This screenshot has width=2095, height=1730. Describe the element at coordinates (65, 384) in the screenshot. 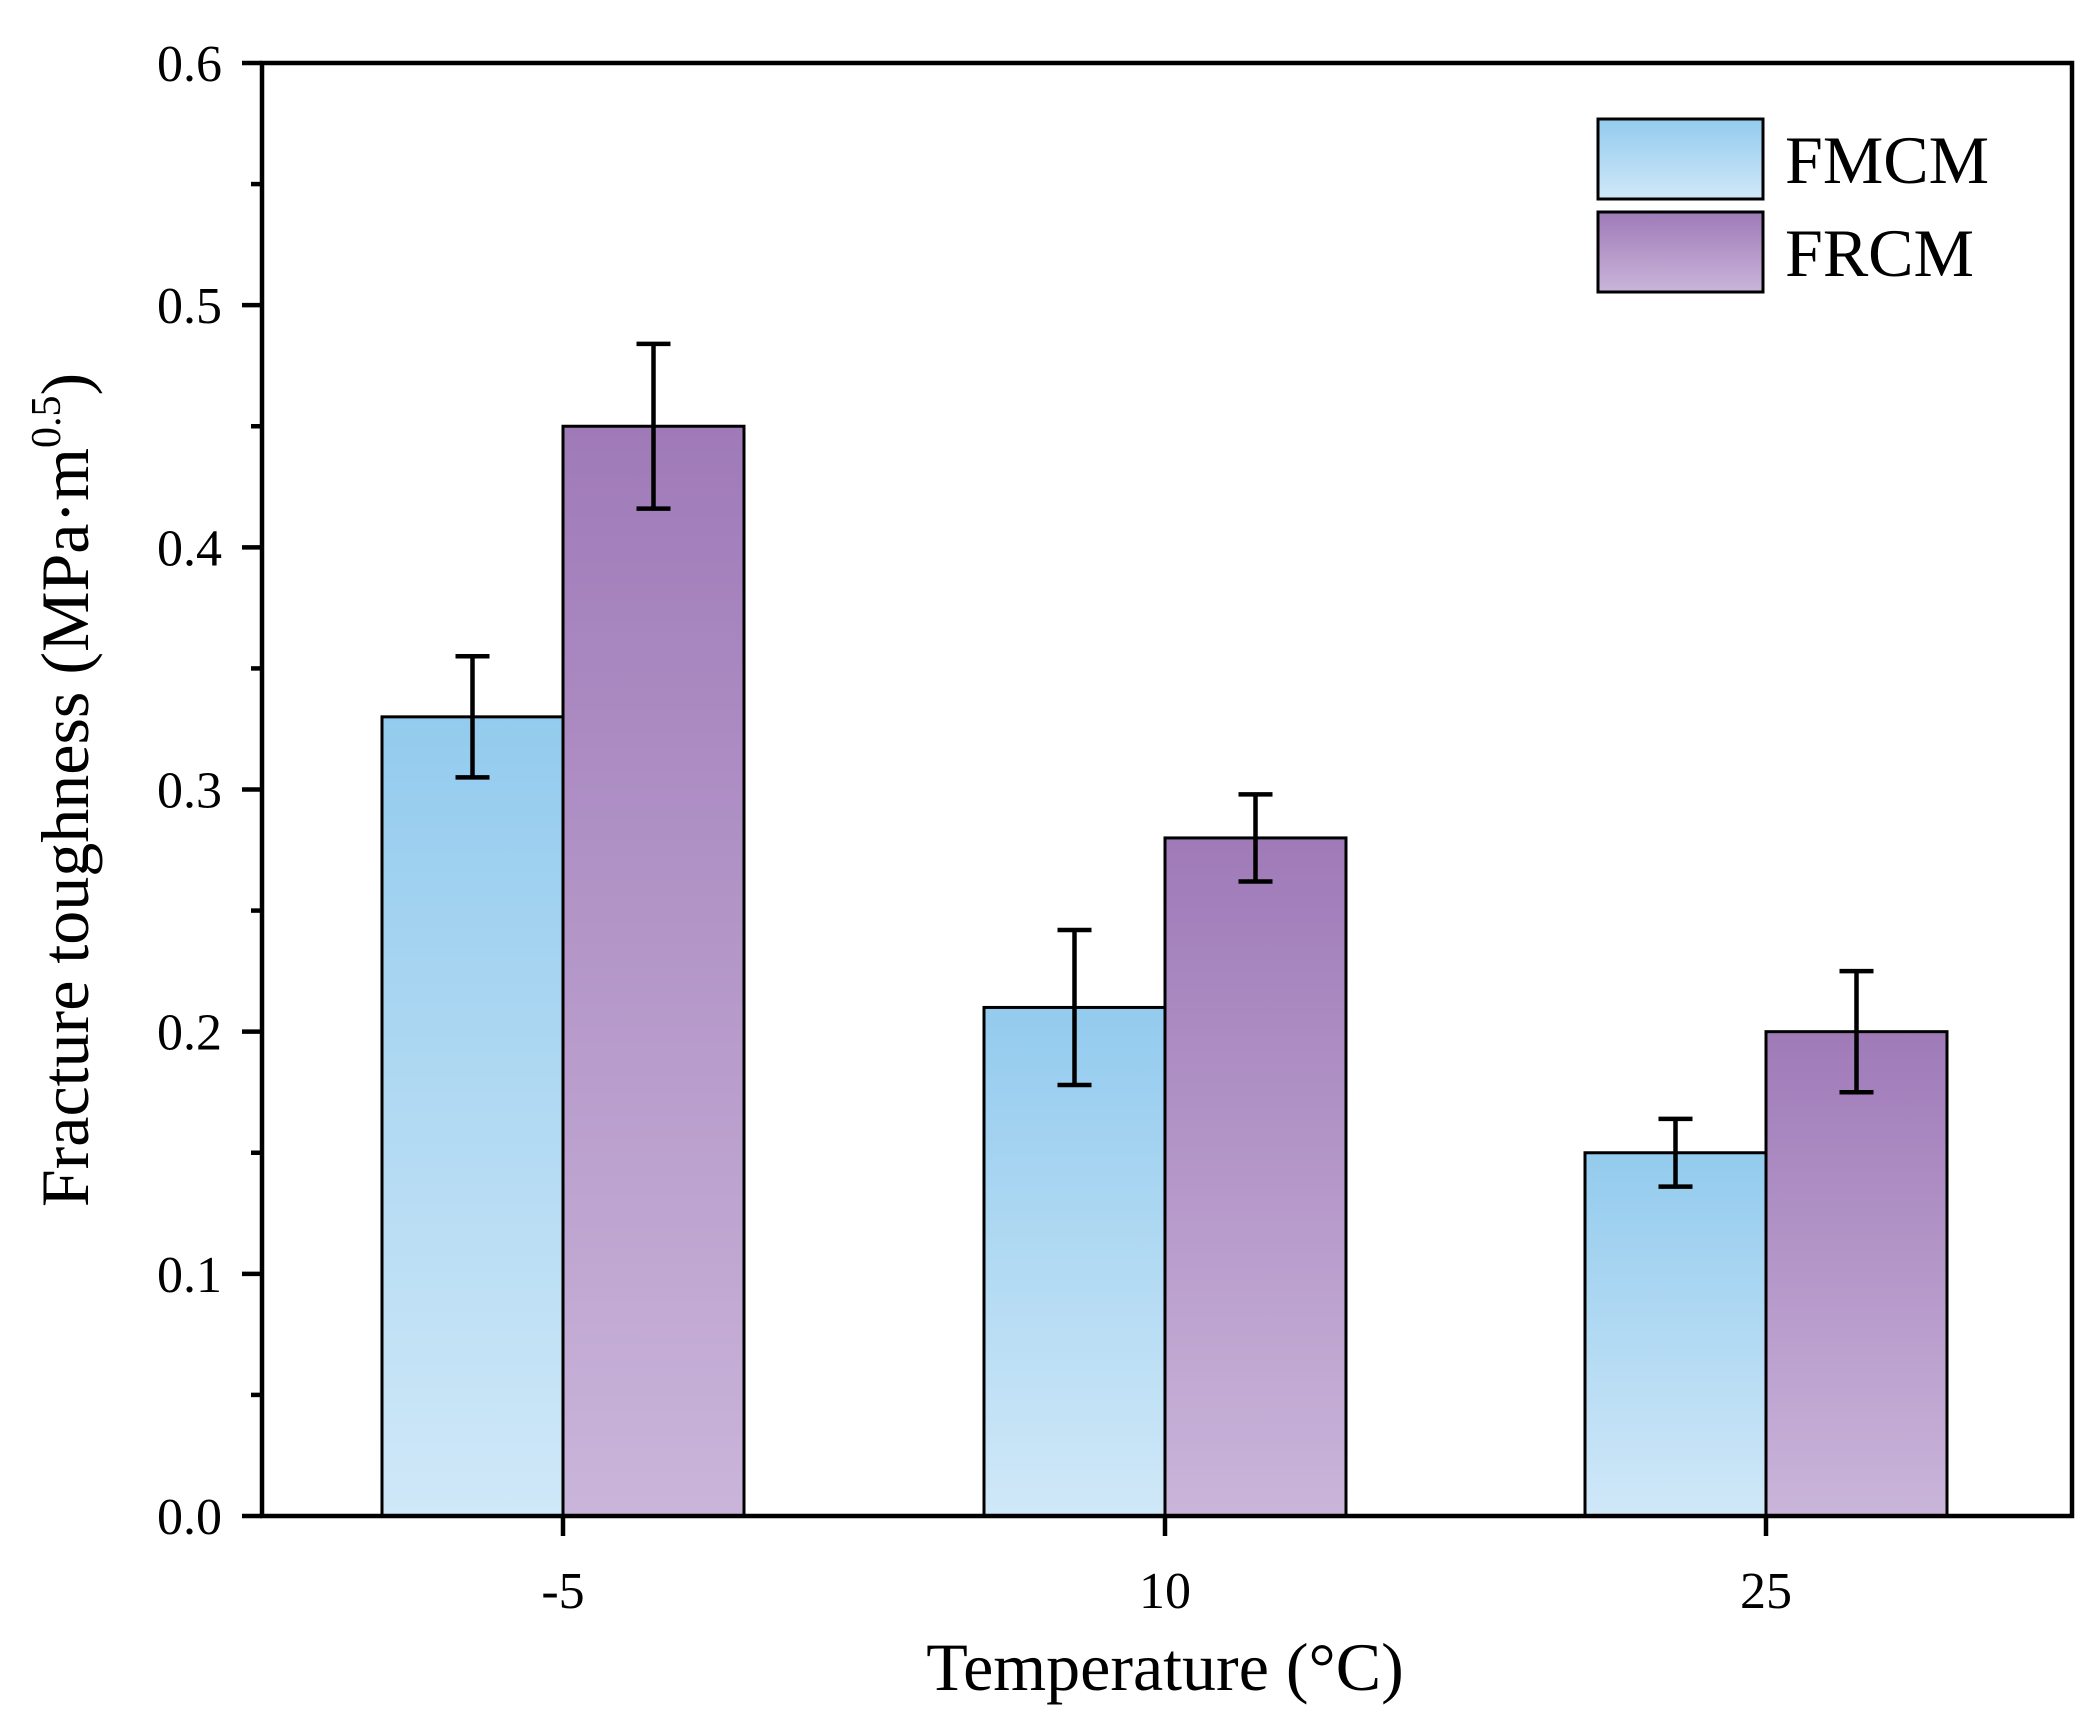

I see `y-axis-title-end: )` at that location.